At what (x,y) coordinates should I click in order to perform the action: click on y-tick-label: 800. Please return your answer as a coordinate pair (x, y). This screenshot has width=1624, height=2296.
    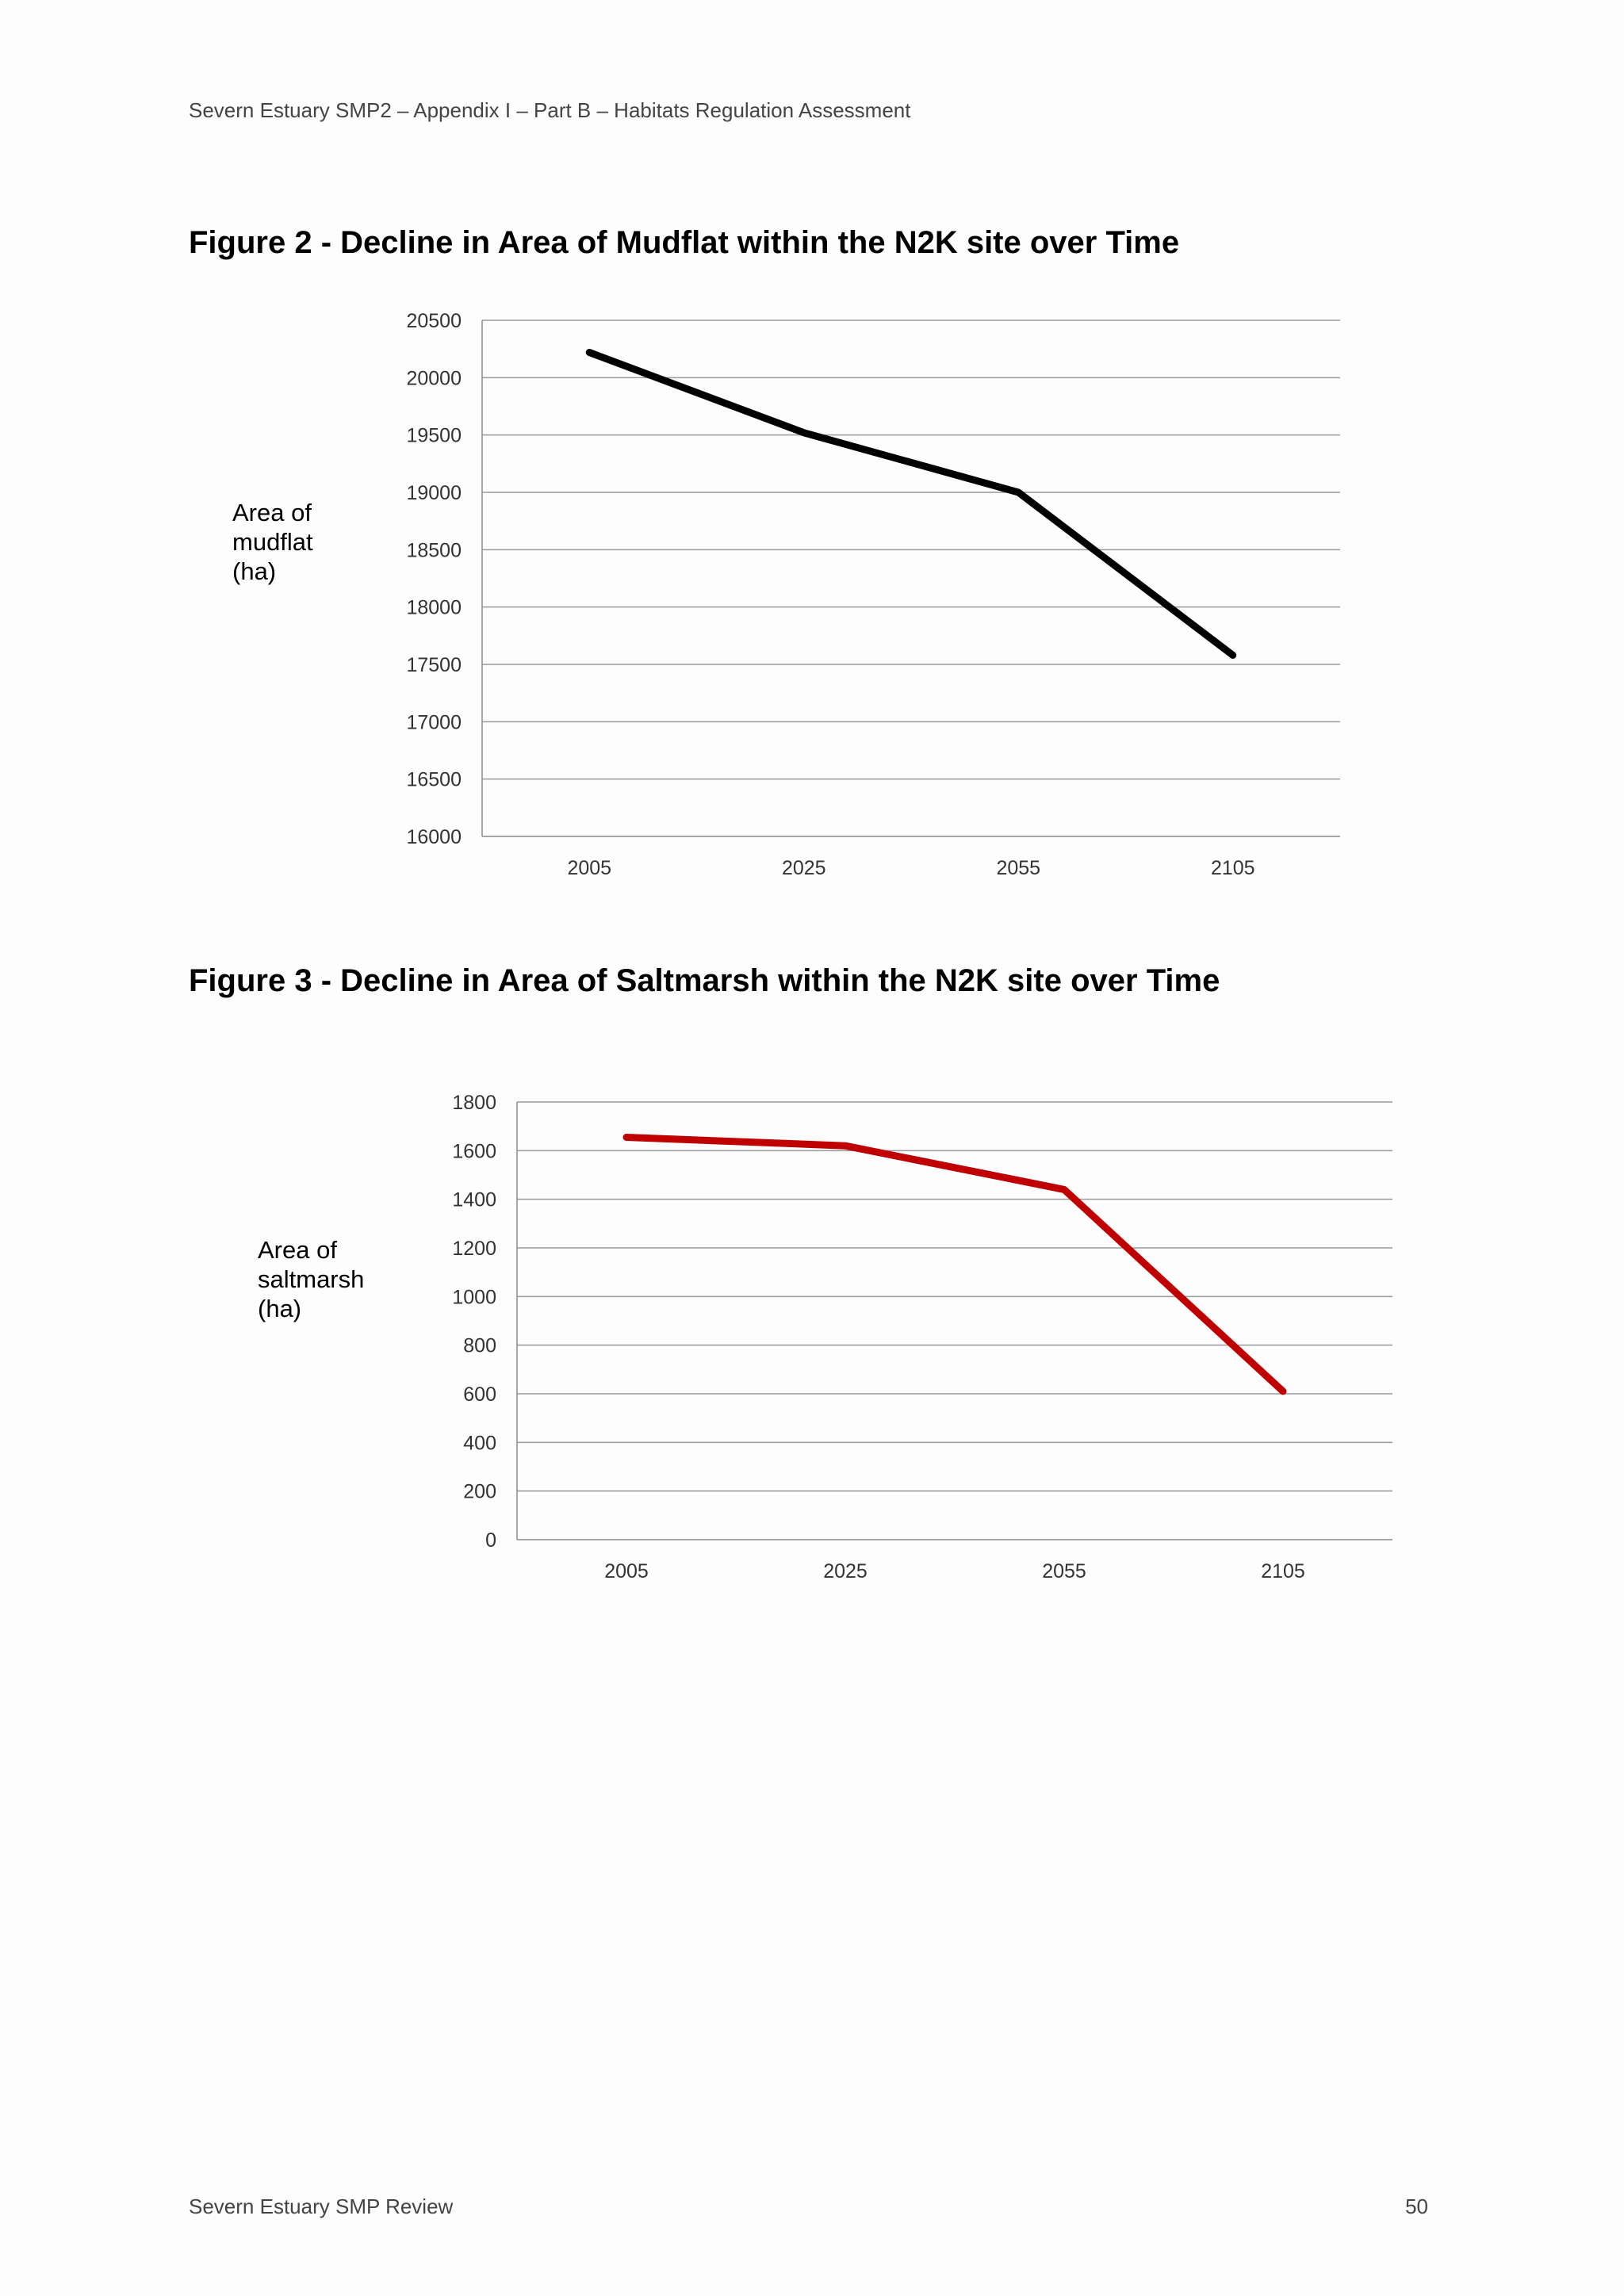
    Looking at the image, I should click on (480, 1346).